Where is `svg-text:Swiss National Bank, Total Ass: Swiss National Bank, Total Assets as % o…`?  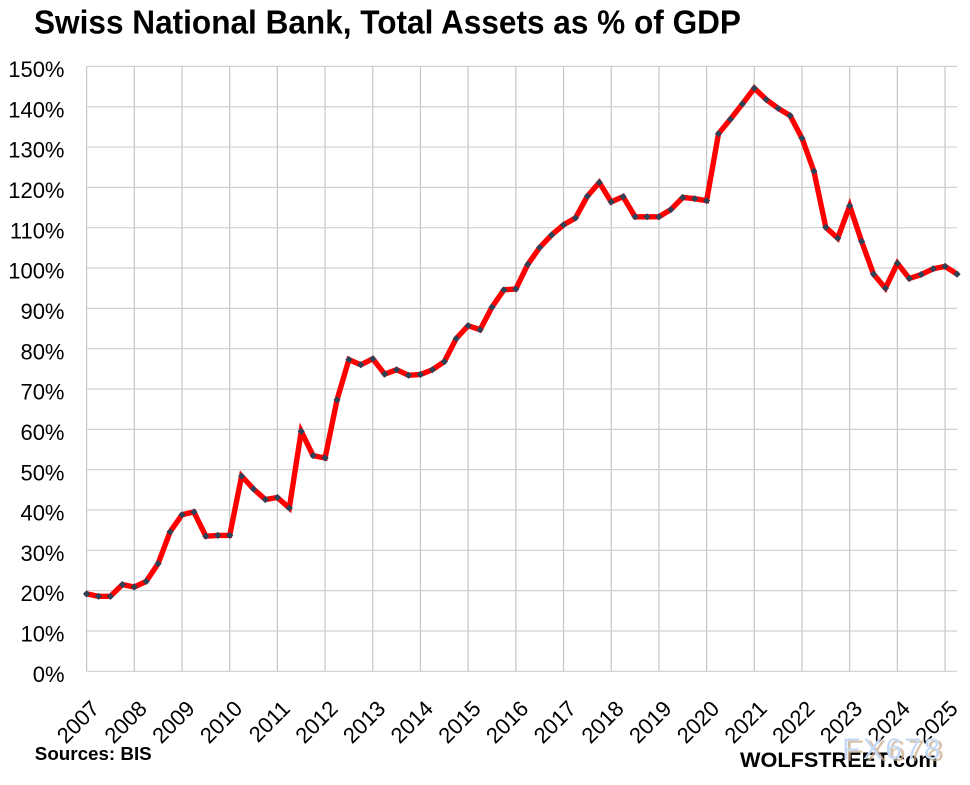 svg-text:Swiss National Bank, Total Ass: Swiss National Bank, Total Assets as % o… is located at coordinates (387, 21).